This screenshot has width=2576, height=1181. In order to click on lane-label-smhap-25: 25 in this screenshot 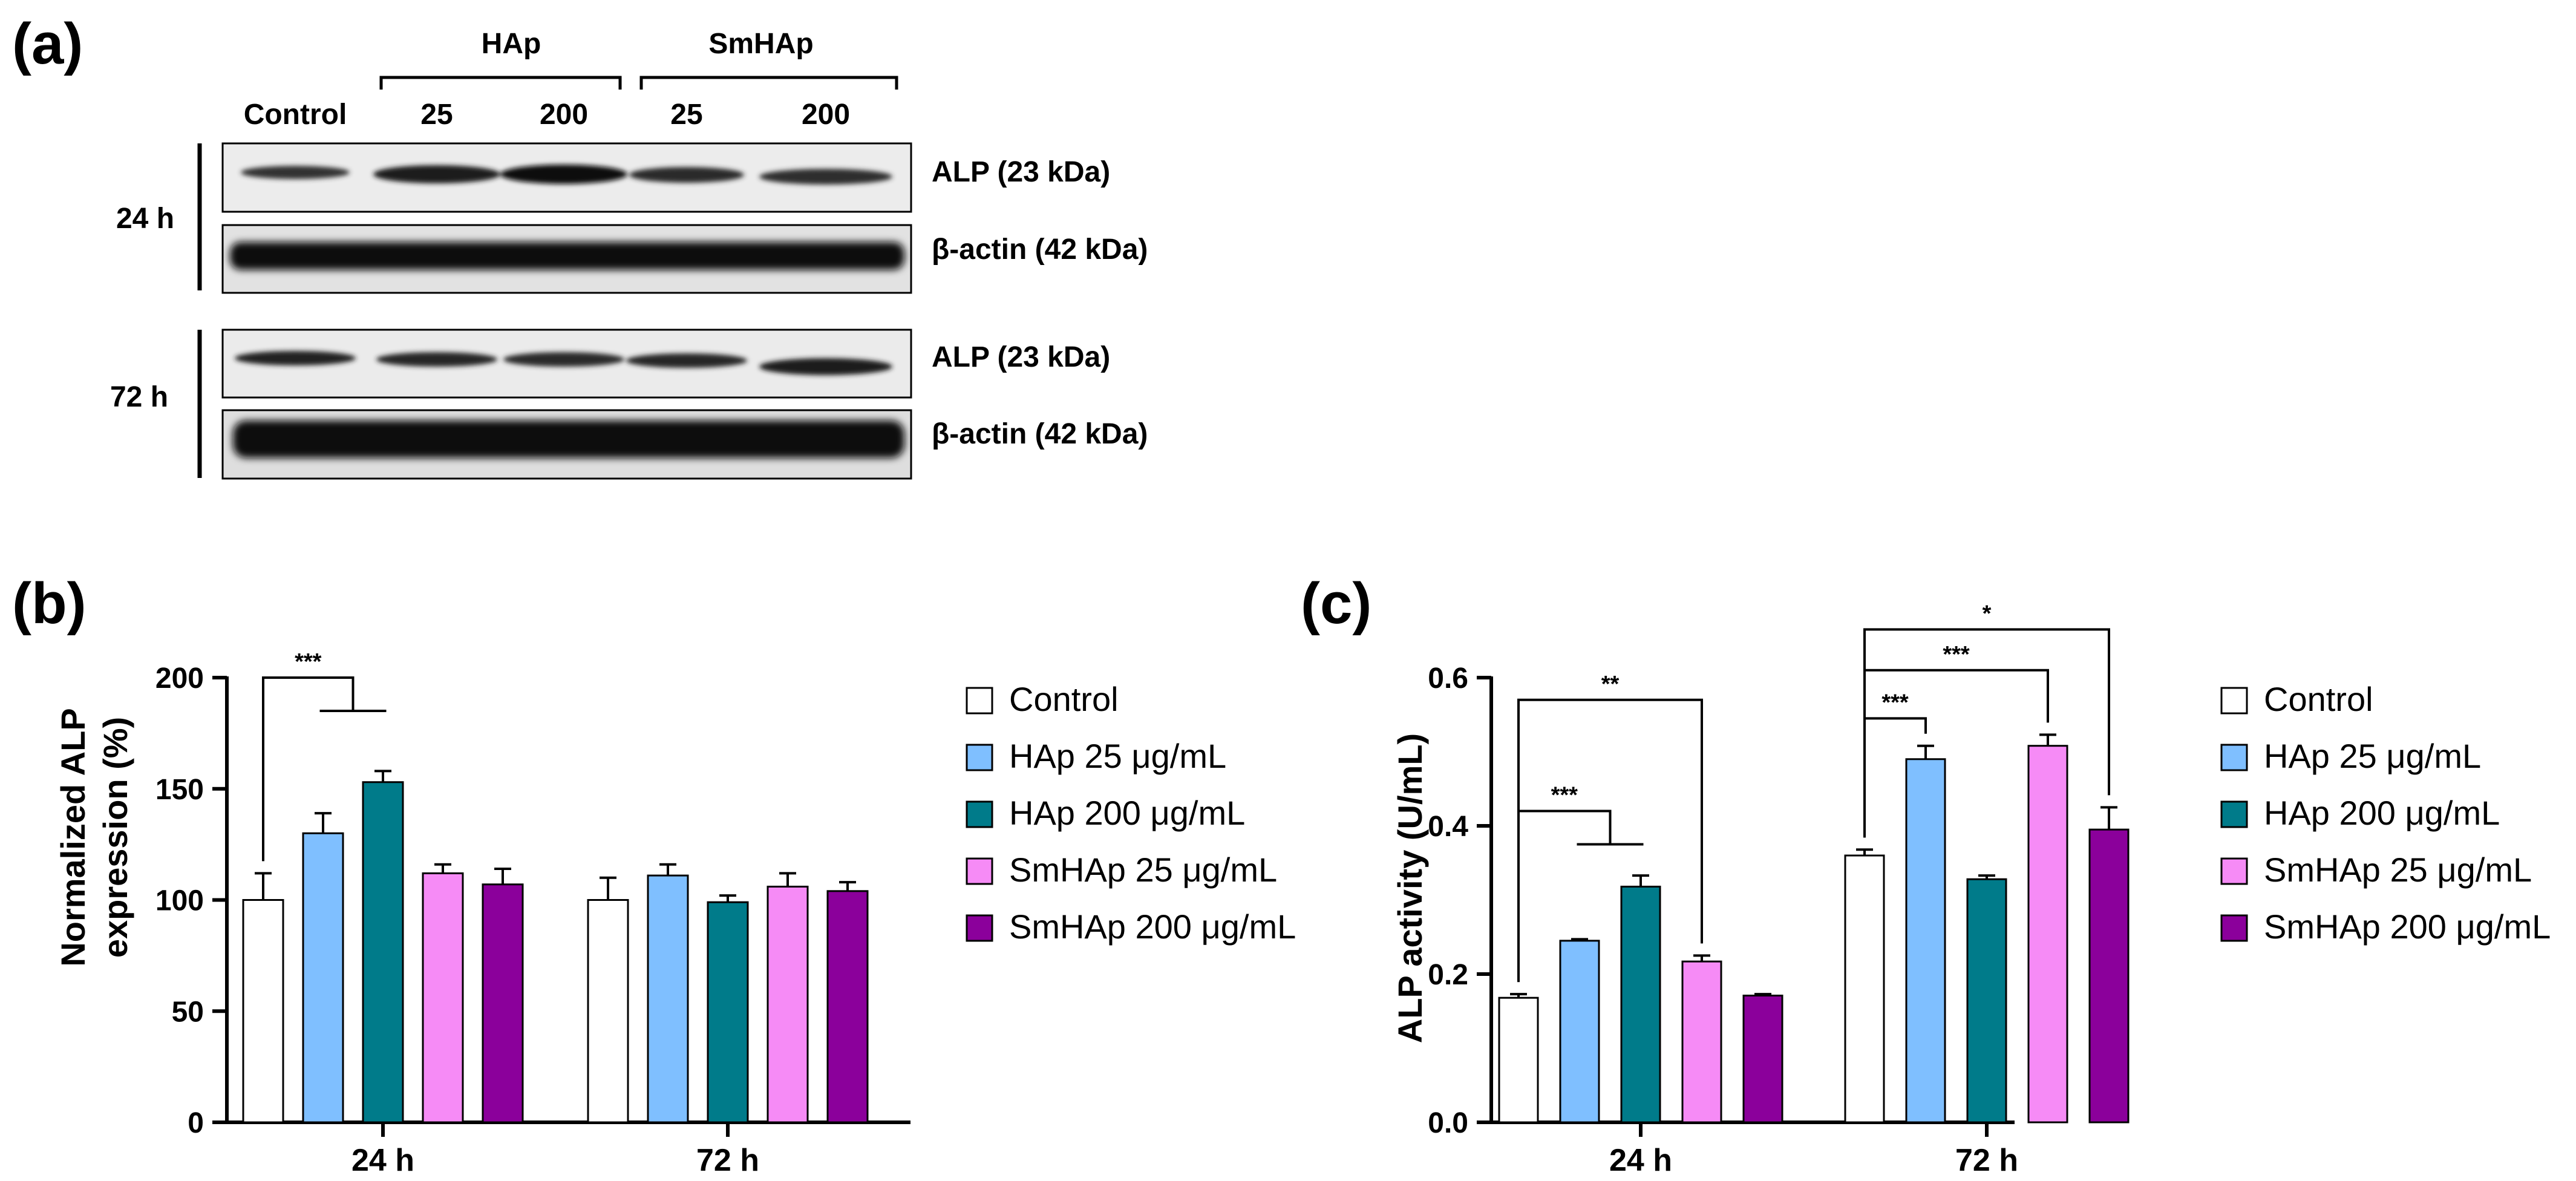, I will do `click(686, 115)`.